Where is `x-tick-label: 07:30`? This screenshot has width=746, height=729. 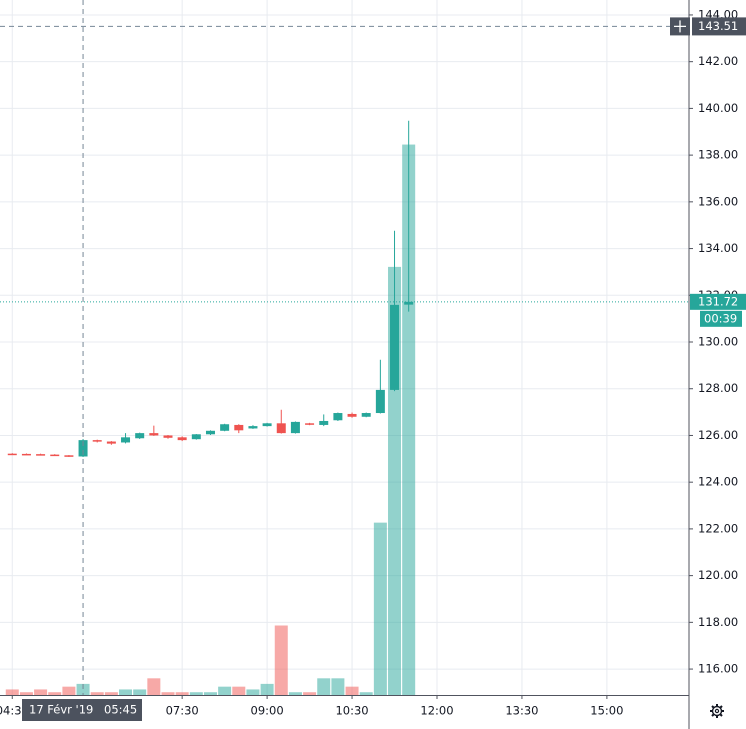 x-tick-label: 07:30 is located at coordinates (182, 711).